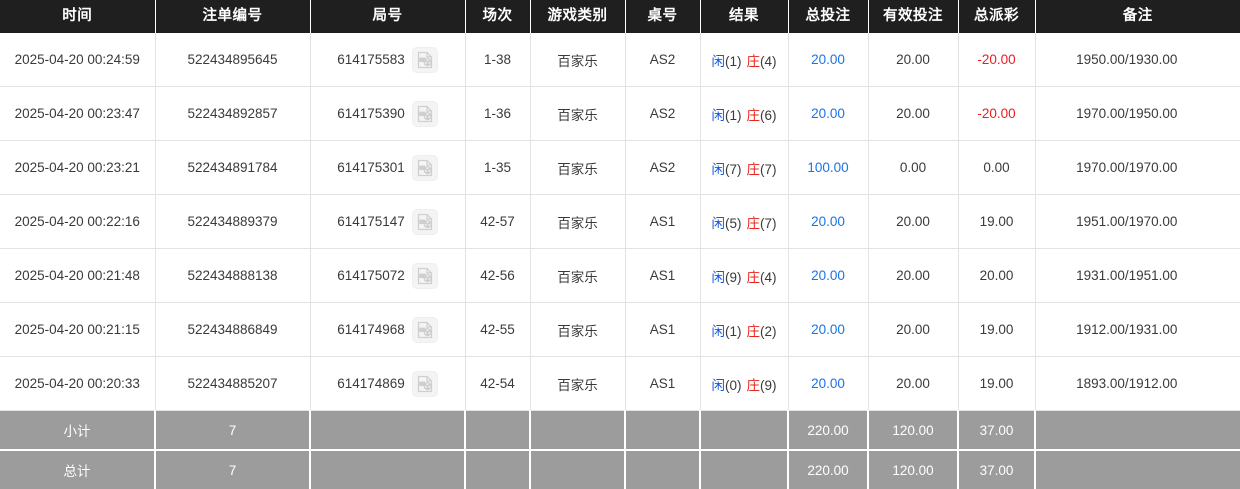 The image size is (1240, 489). What do you see at coordinates (1137, 431) in the screenshot?
I see `summary-remark` at bounding box center [1137, 431].